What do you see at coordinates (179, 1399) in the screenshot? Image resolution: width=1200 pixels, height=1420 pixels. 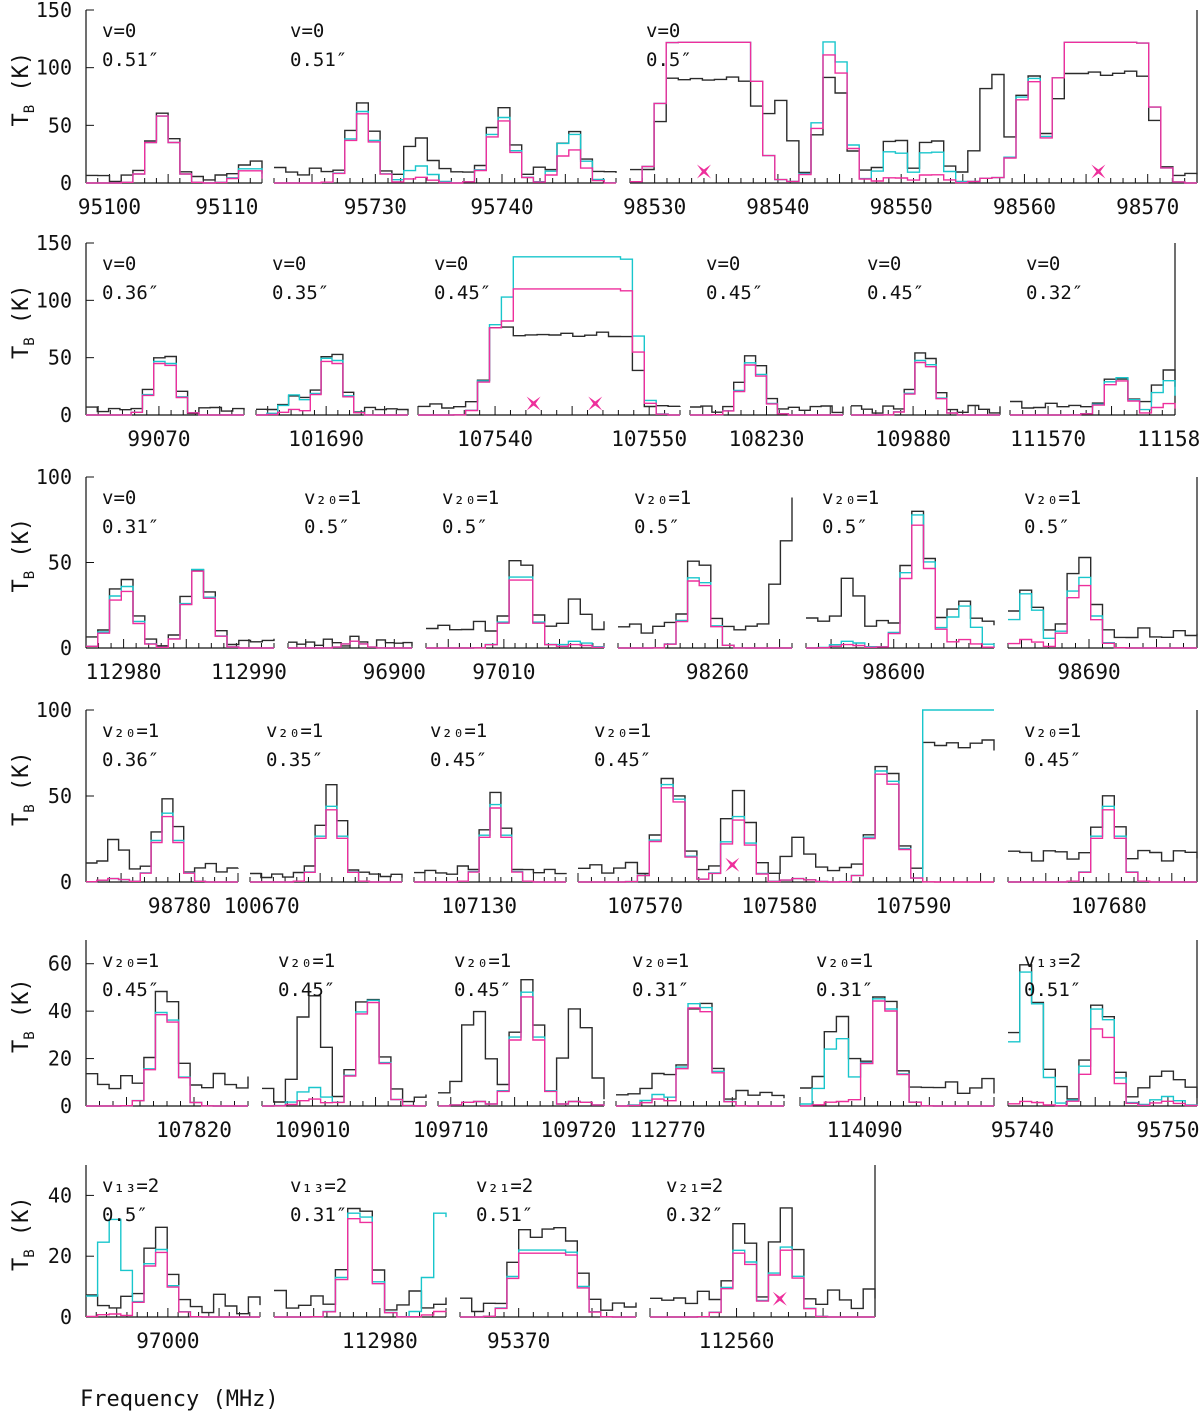 I see `x-axis-label: Frequency (MHz)` at bounding box center [179, 1399].